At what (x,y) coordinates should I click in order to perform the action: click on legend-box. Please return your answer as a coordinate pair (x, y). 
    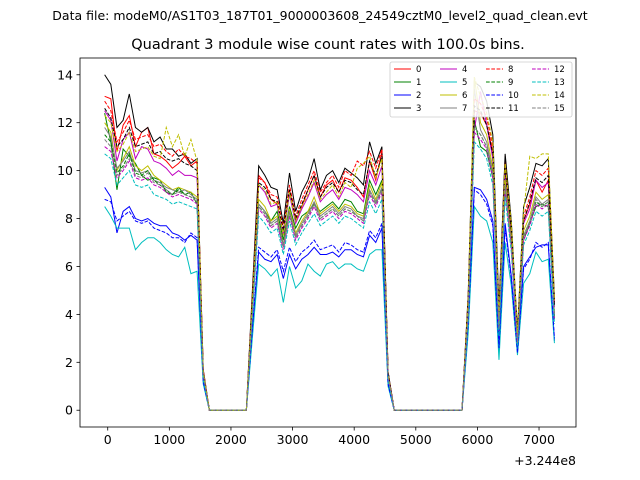
    Looking at the image, I should click on (481, 89).